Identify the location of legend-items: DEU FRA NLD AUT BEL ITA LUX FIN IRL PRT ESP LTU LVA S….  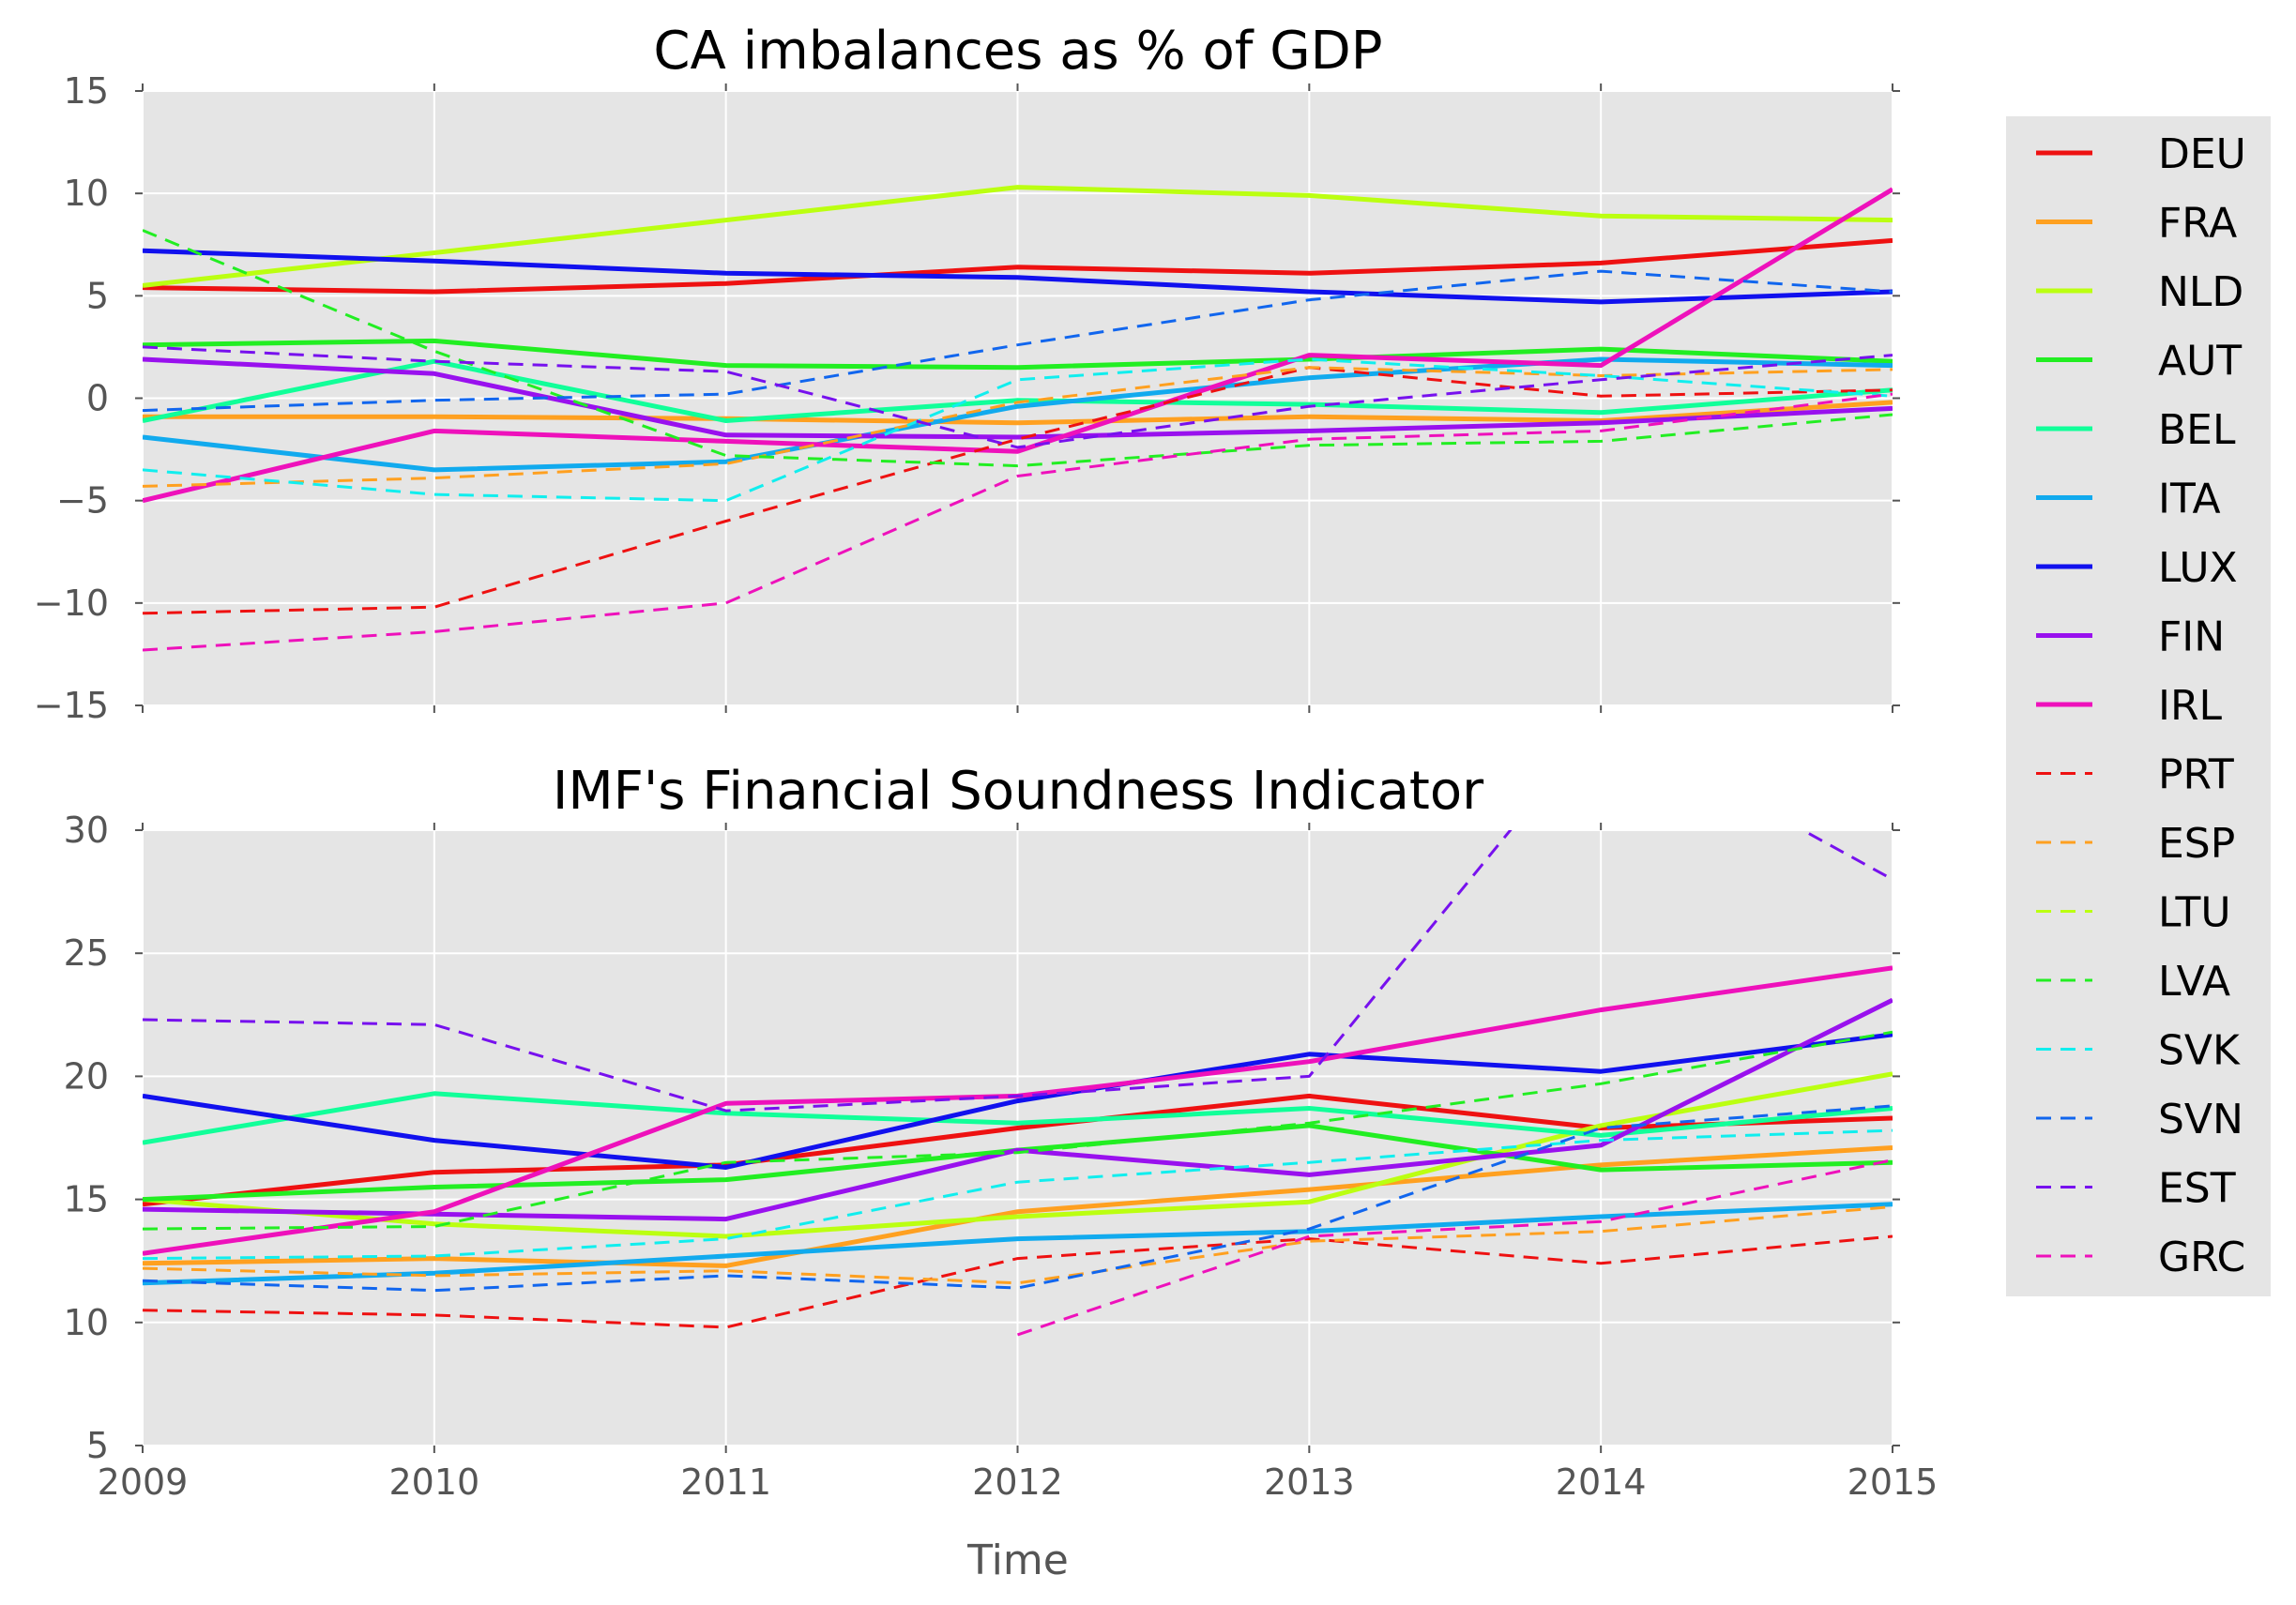
(2141, 706).